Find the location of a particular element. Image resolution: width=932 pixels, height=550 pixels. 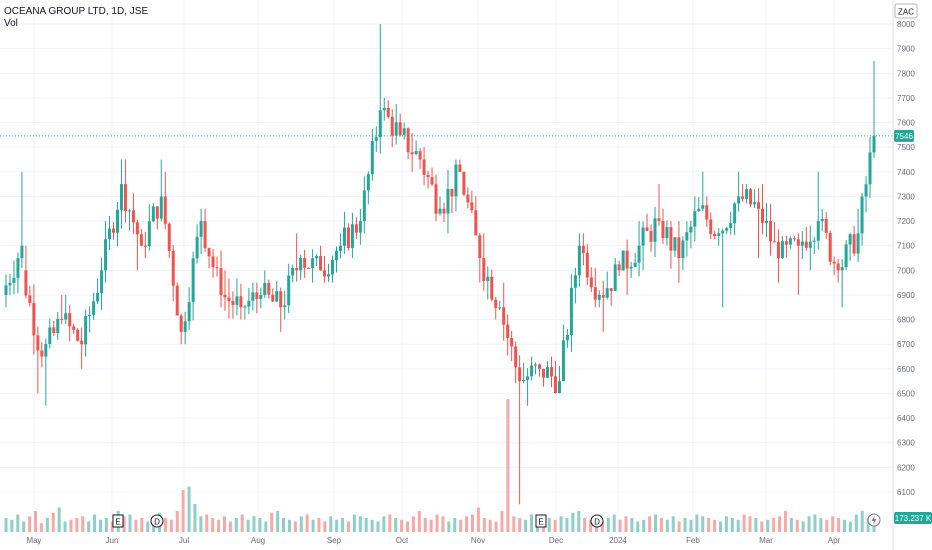

time-axis: May Jun Jul Aug Sep Oct Nov Dec 2024 Feb Mar Apr is located at coordinates (433, 540).